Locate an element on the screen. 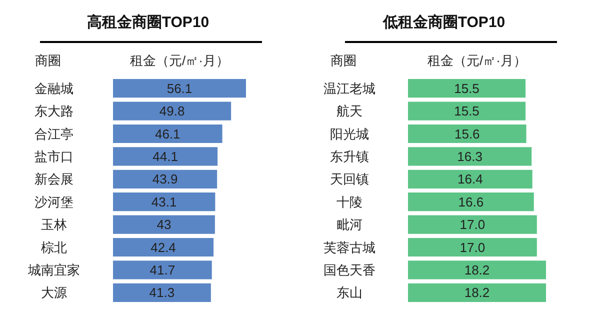  data-label: 15.6 is located at coordinates (467, 134).